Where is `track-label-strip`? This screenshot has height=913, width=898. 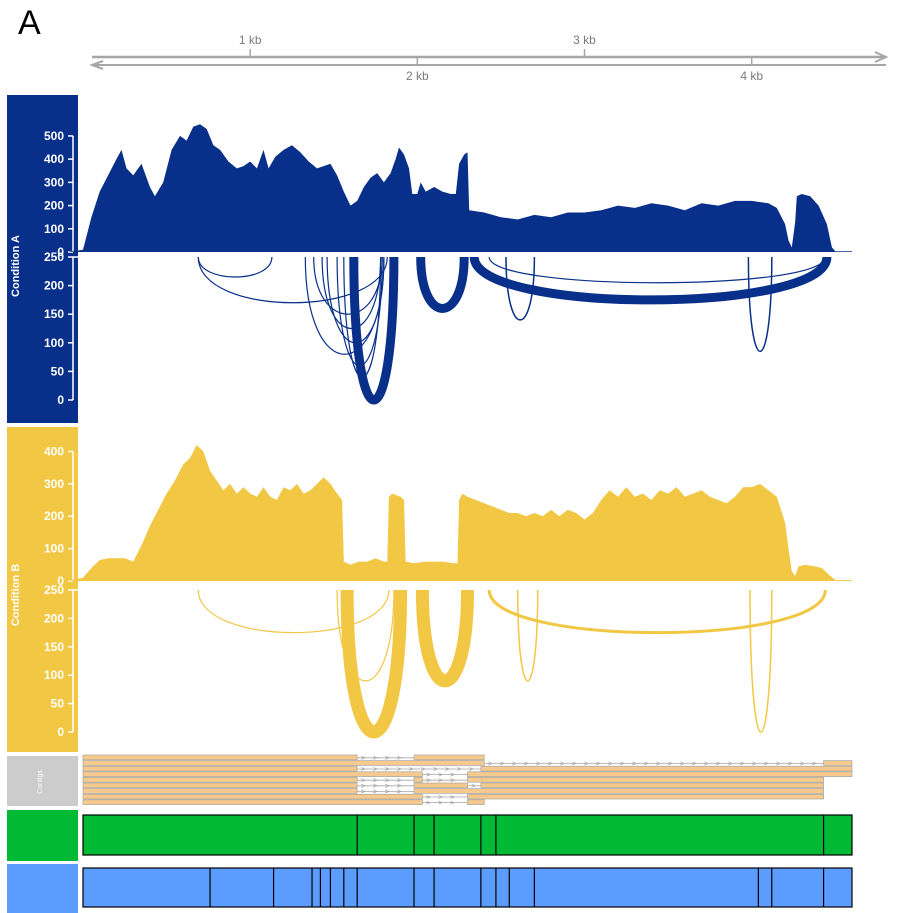
track-label-strip is located at coordinates (42, 589).